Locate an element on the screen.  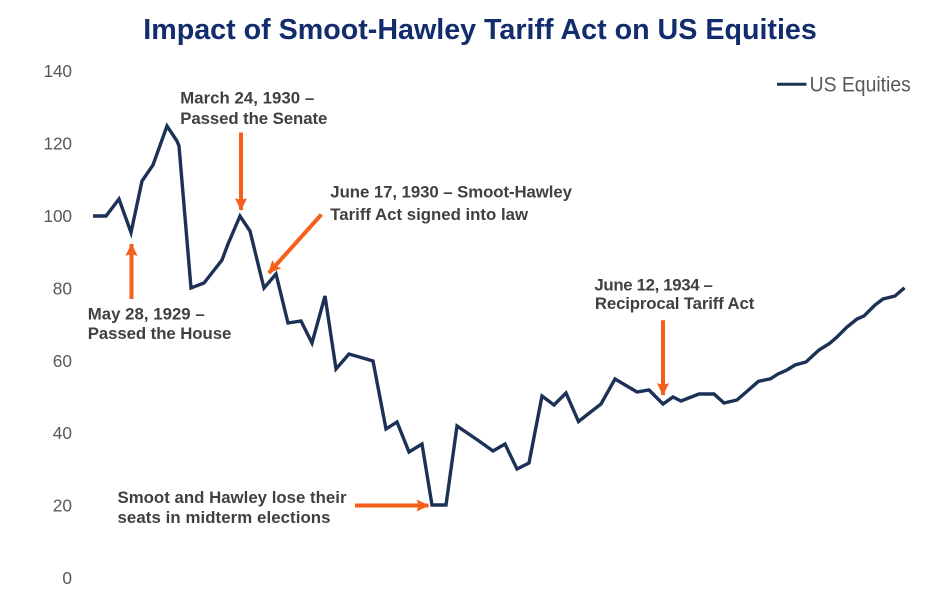
svg-text: June 12, 1934 – is located at coordinates (653, 284).